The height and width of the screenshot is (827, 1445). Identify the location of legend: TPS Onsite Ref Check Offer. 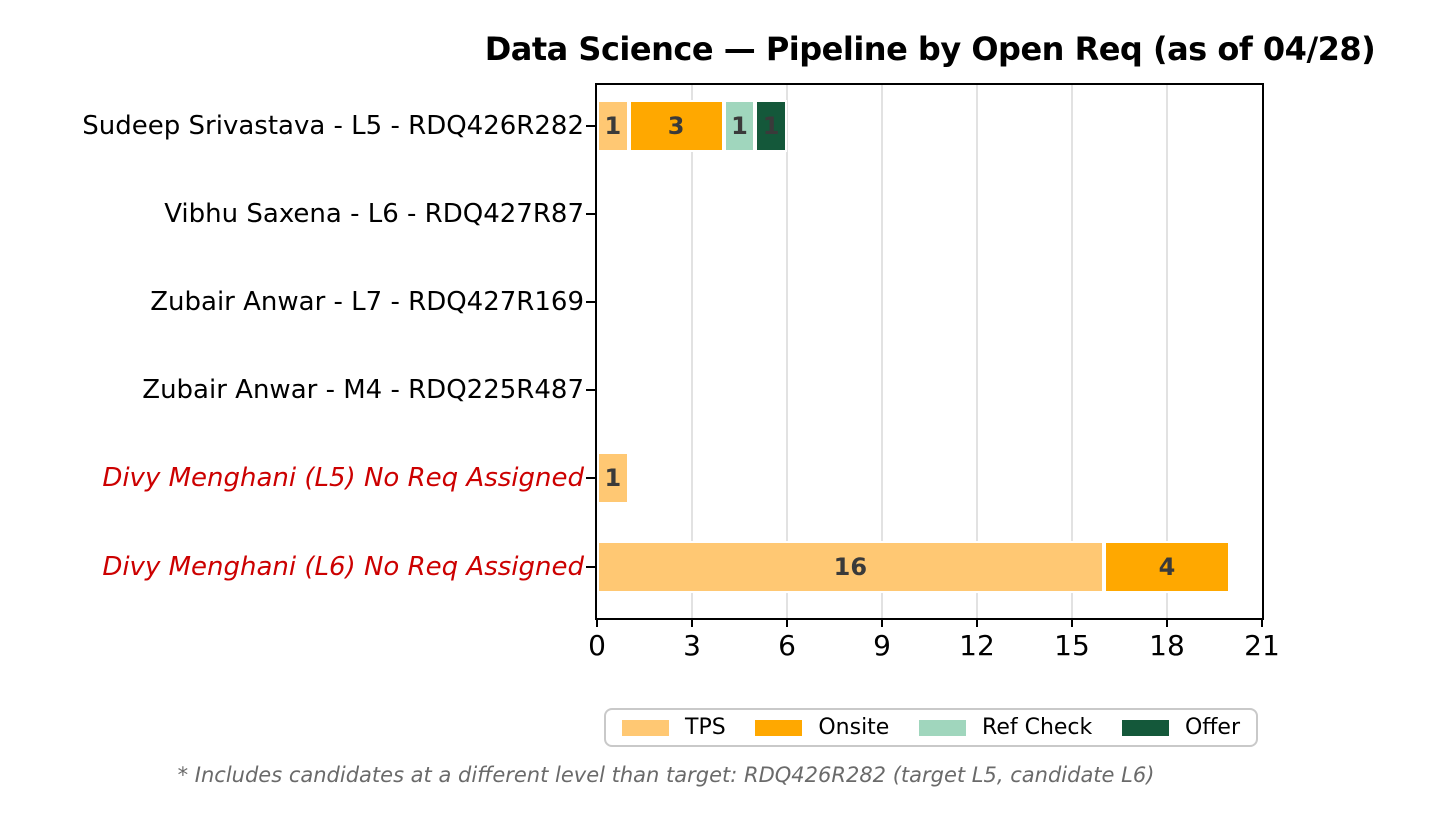
(931, 727).